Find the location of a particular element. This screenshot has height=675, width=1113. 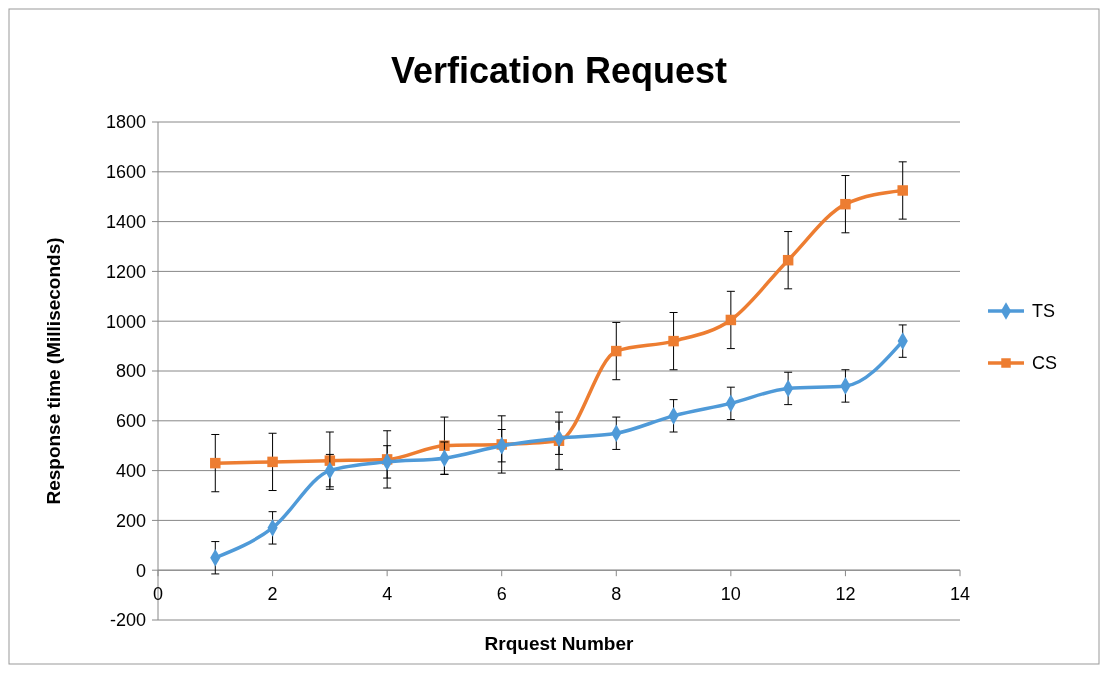

x-tick-label: 2 is located at coordinates (272, 594).